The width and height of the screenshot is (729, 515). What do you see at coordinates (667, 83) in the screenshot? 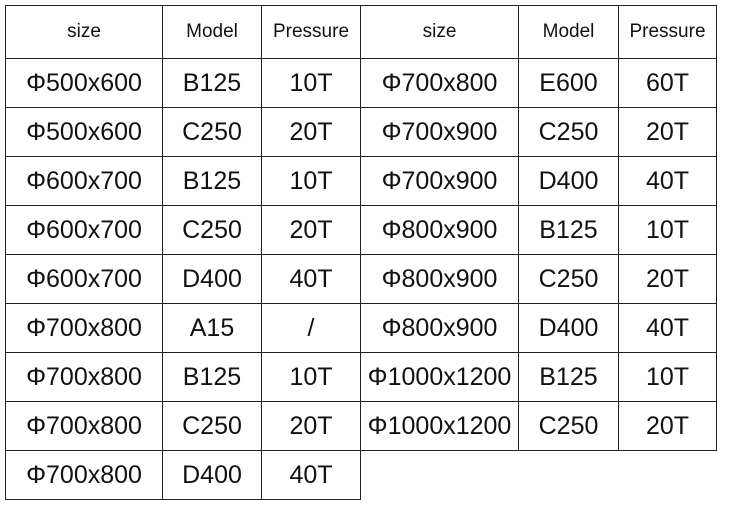
I see `table-cell: 60T` at bounding box center [667, 83].